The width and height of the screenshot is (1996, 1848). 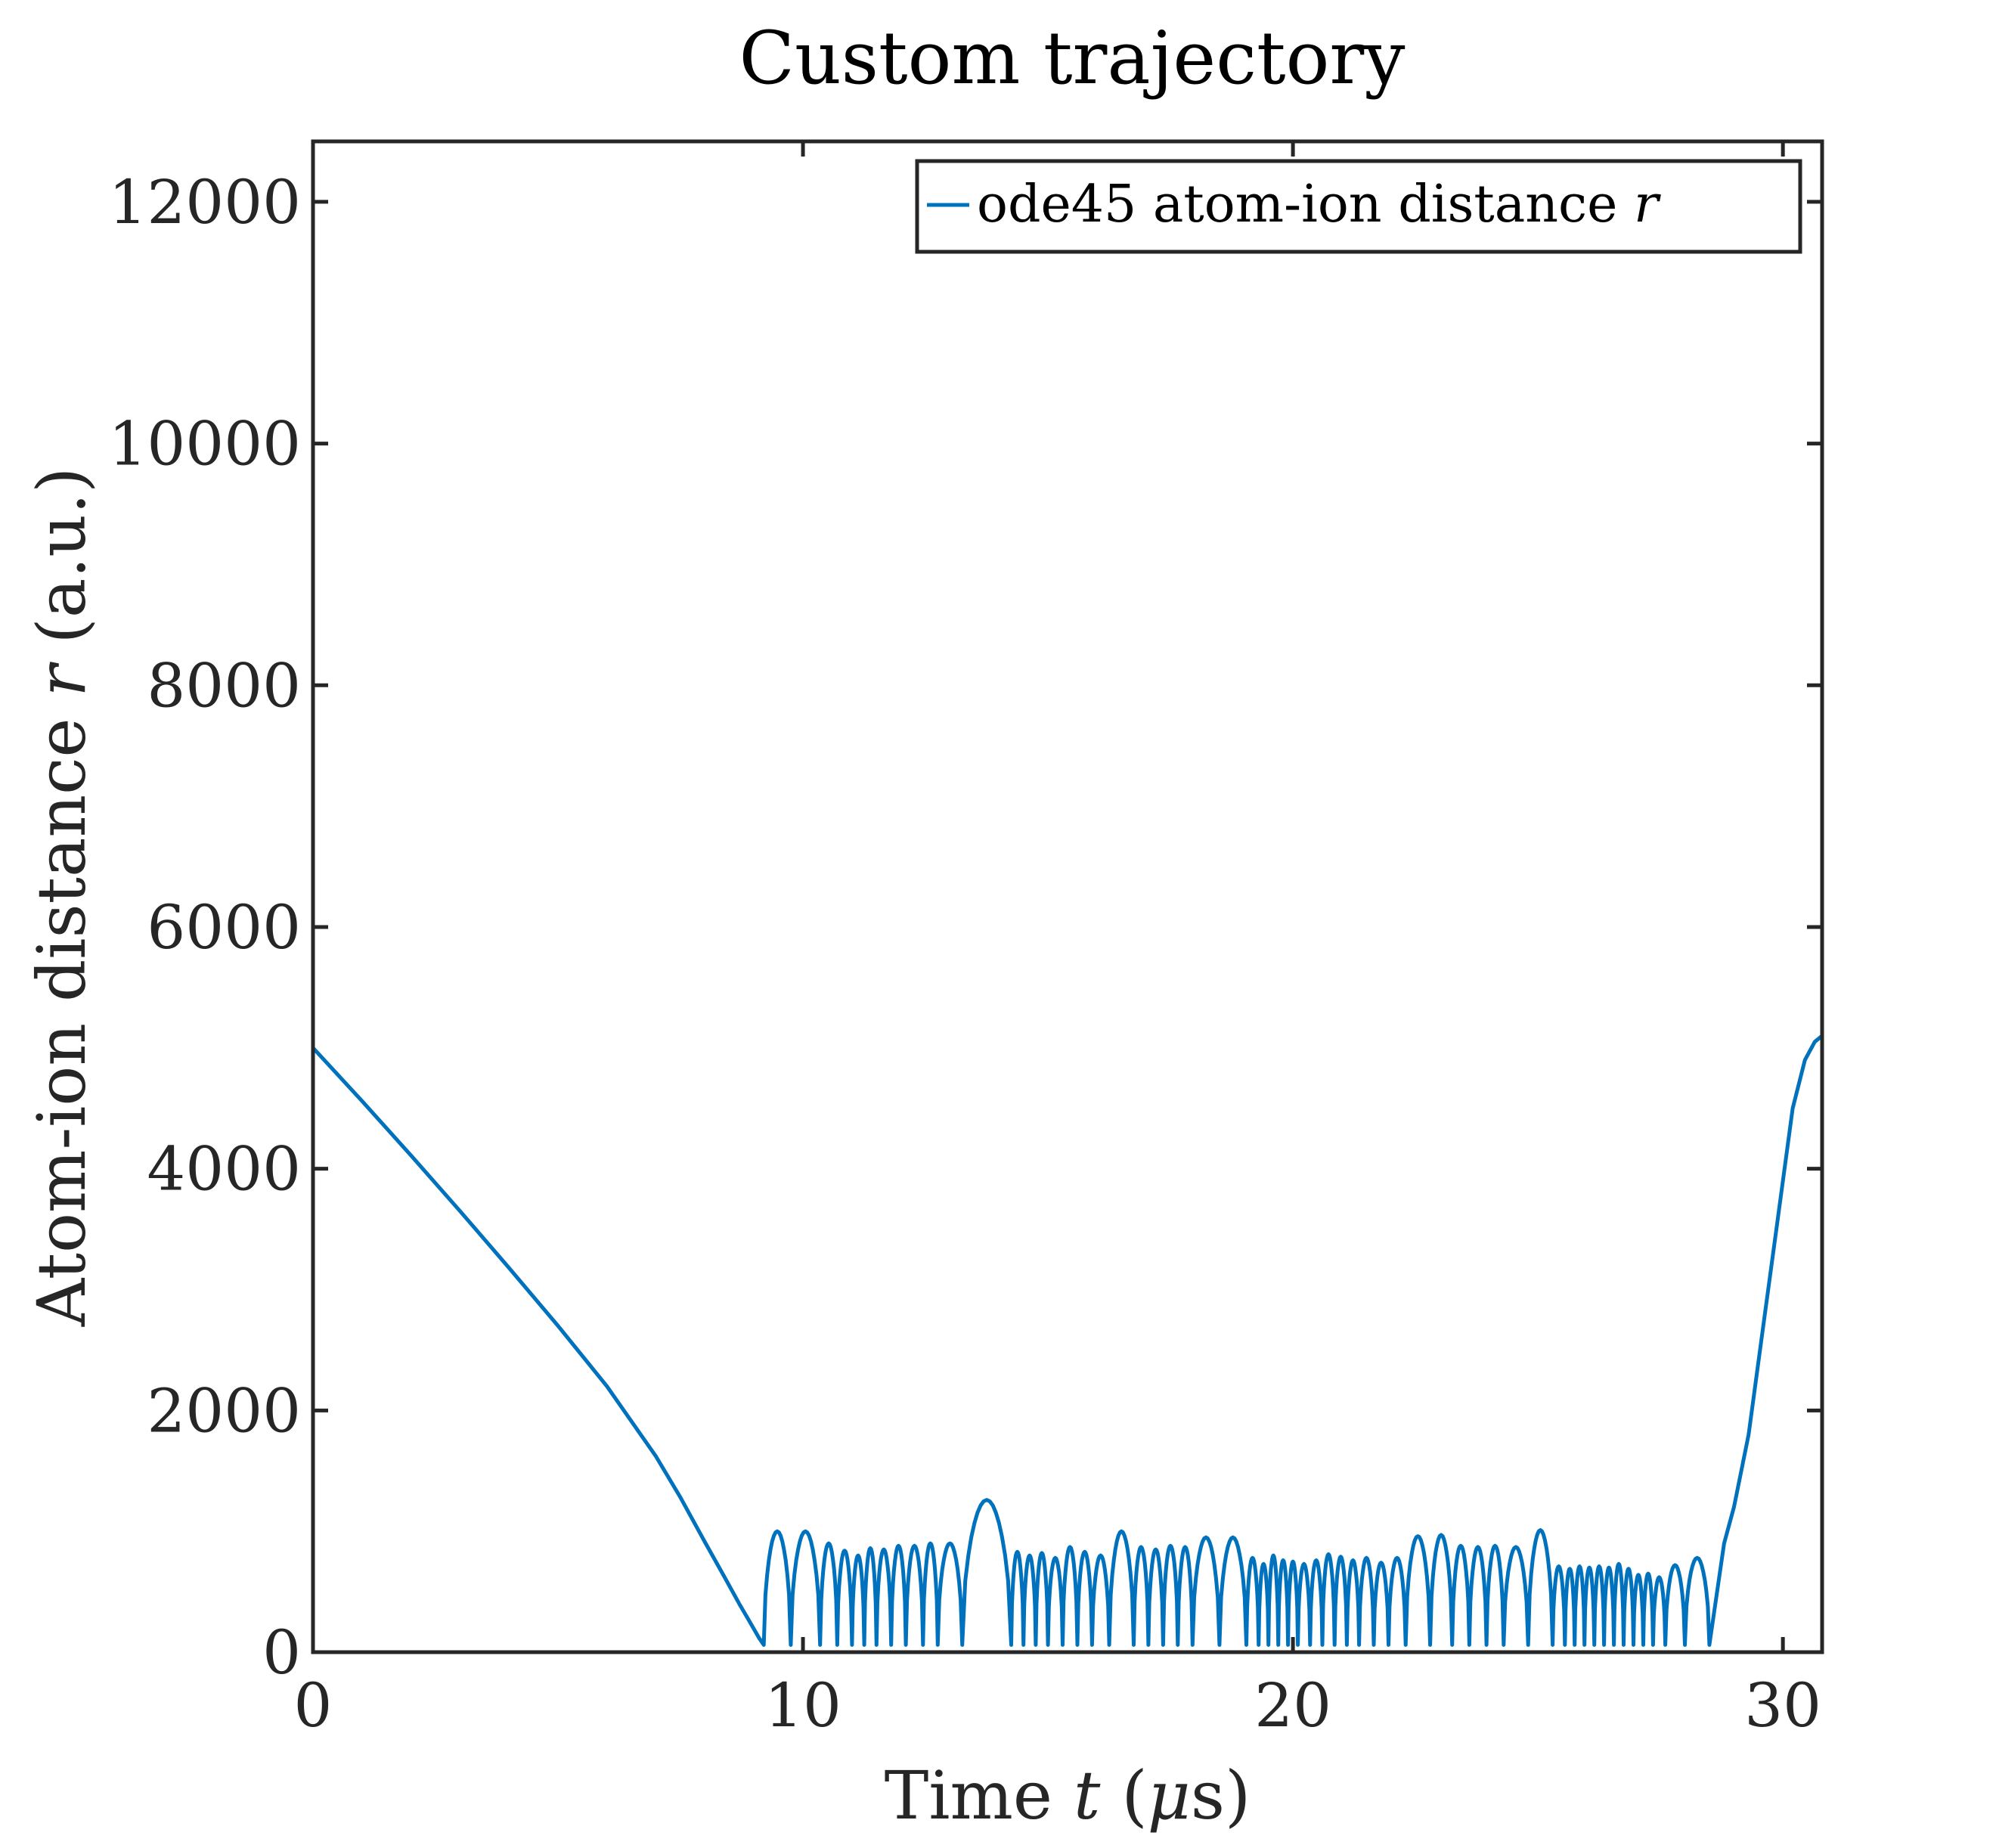 I want to click on x-tick-label: 0, so click(x=313, y=1705).